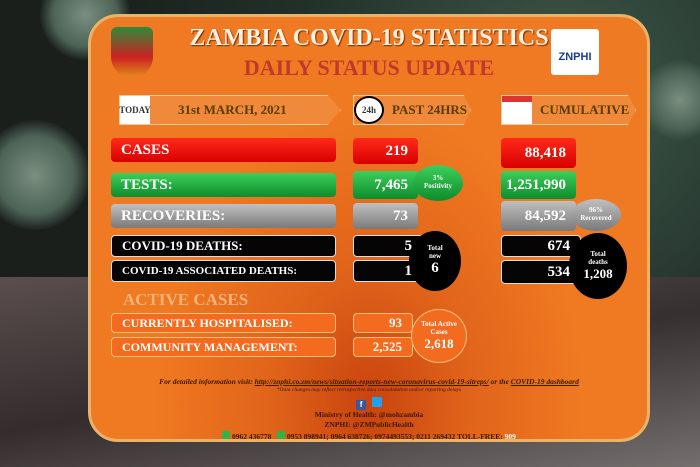  Describe the element at coordinates (252, 436) in the screenshot. I see `whatsapp-number: 0962 436778` at that location.